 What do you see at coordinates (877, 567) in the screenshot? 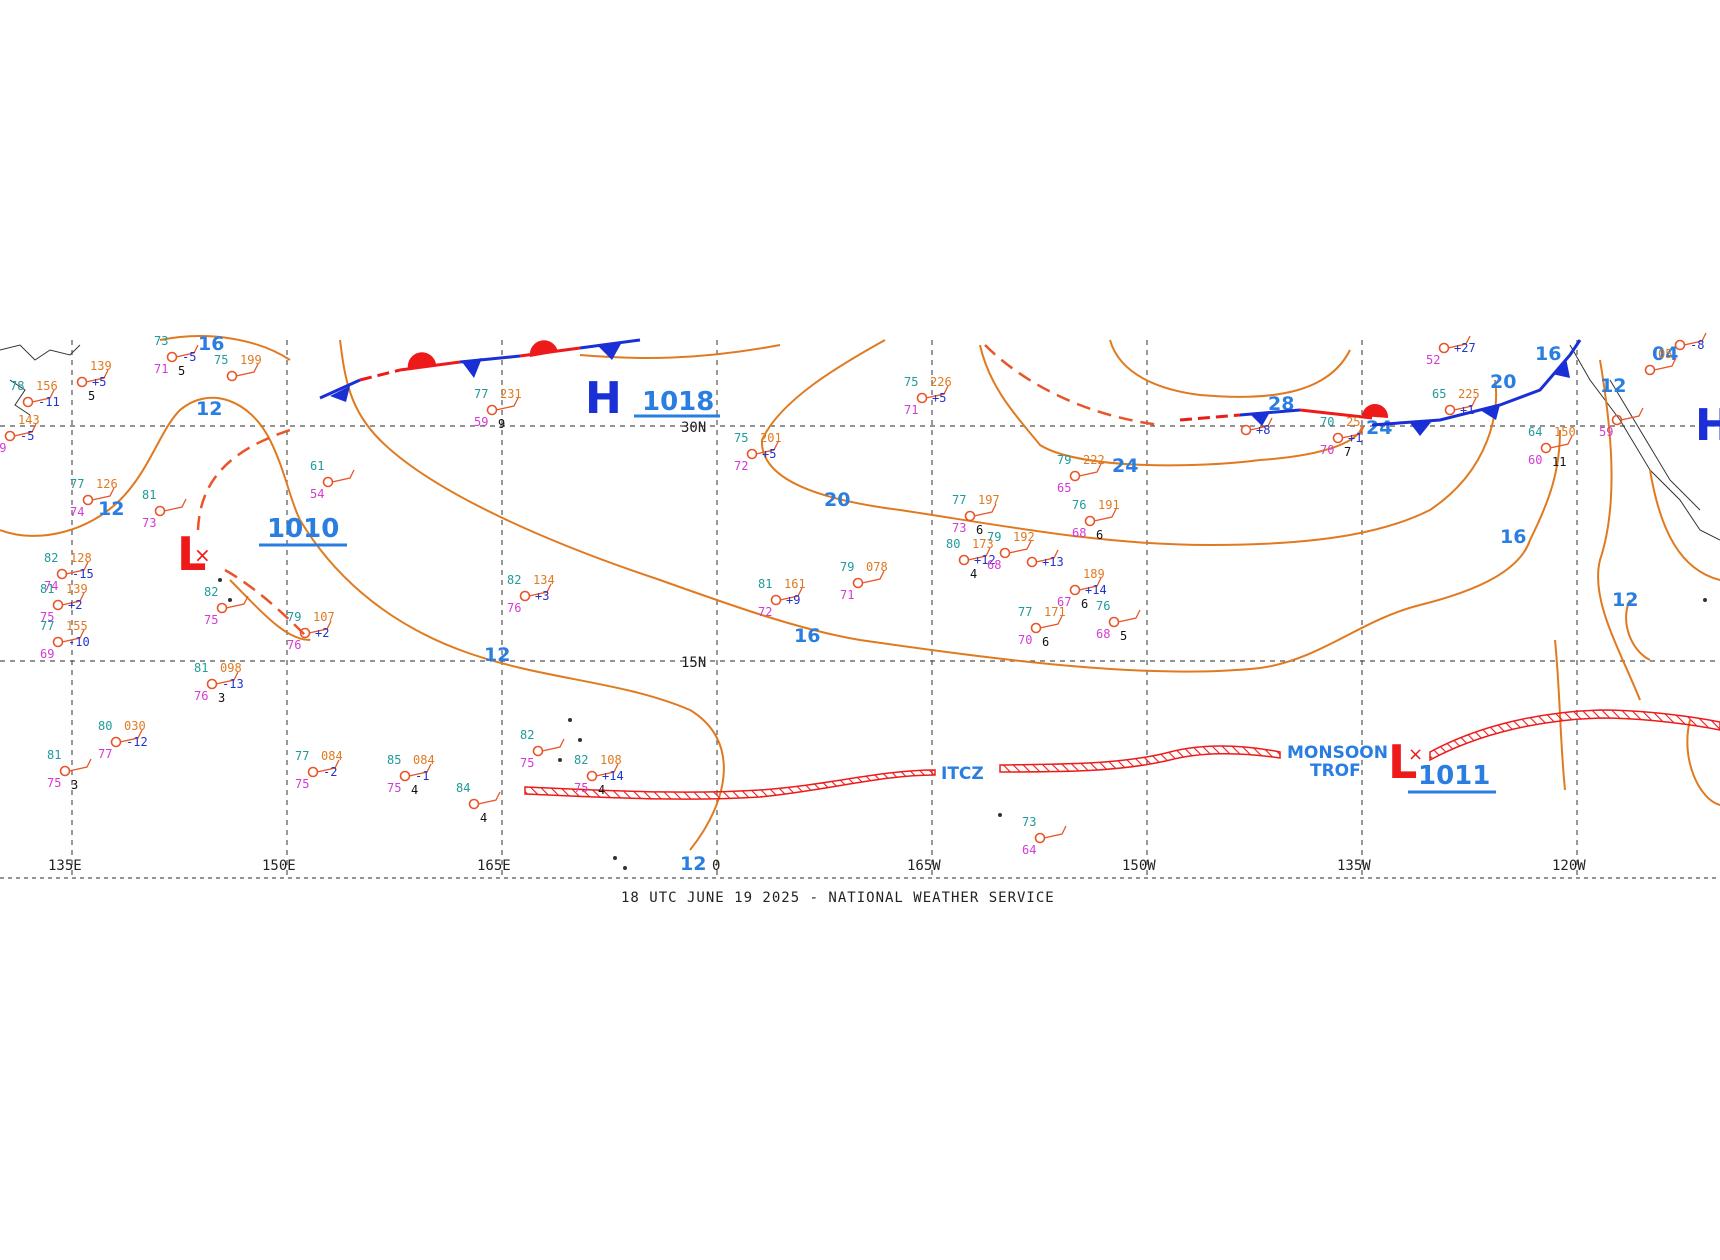
I see `station-pressure: 078` at bounding box center [877, 567].